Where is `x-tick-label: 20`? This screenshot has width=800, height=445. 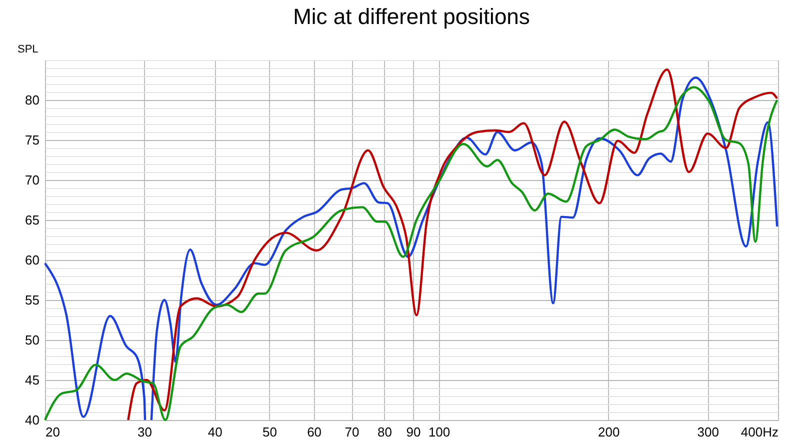 x-tick-label: 20 is located at coordinates (53, 432).